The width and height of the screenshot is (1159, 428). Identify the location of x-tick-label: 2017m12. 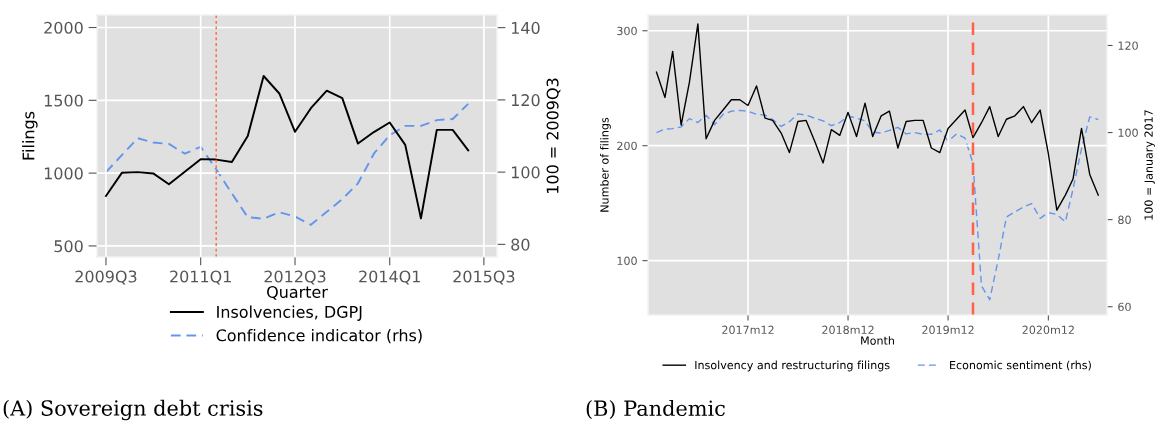
(748, 330).